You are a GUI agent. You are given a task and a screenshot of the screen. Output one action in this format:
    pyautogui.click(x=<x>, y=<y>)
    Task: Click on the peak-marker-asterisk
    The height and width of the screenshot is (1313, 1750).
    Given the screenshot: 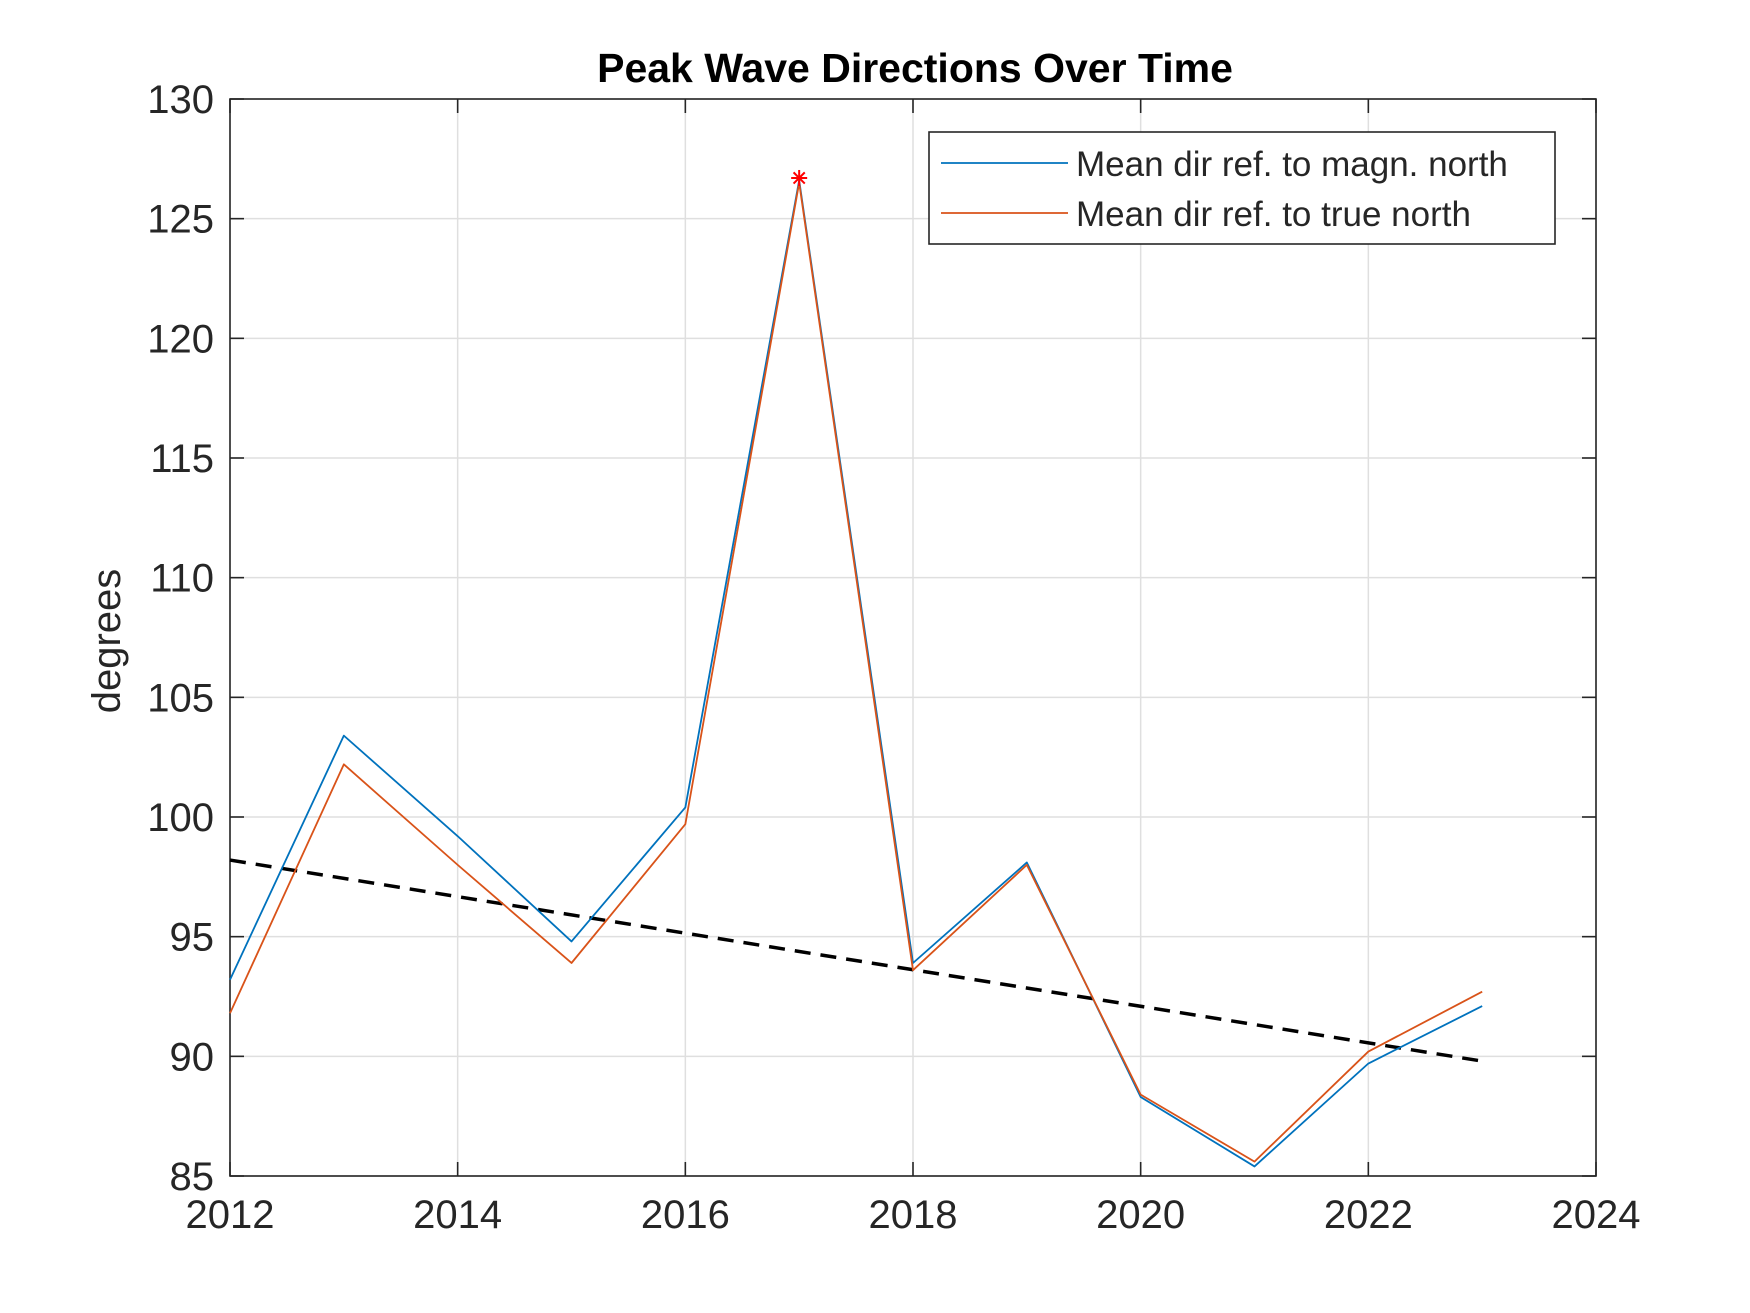 What is the action you would take?
    pyautogui.click(x=799, y=177)
    